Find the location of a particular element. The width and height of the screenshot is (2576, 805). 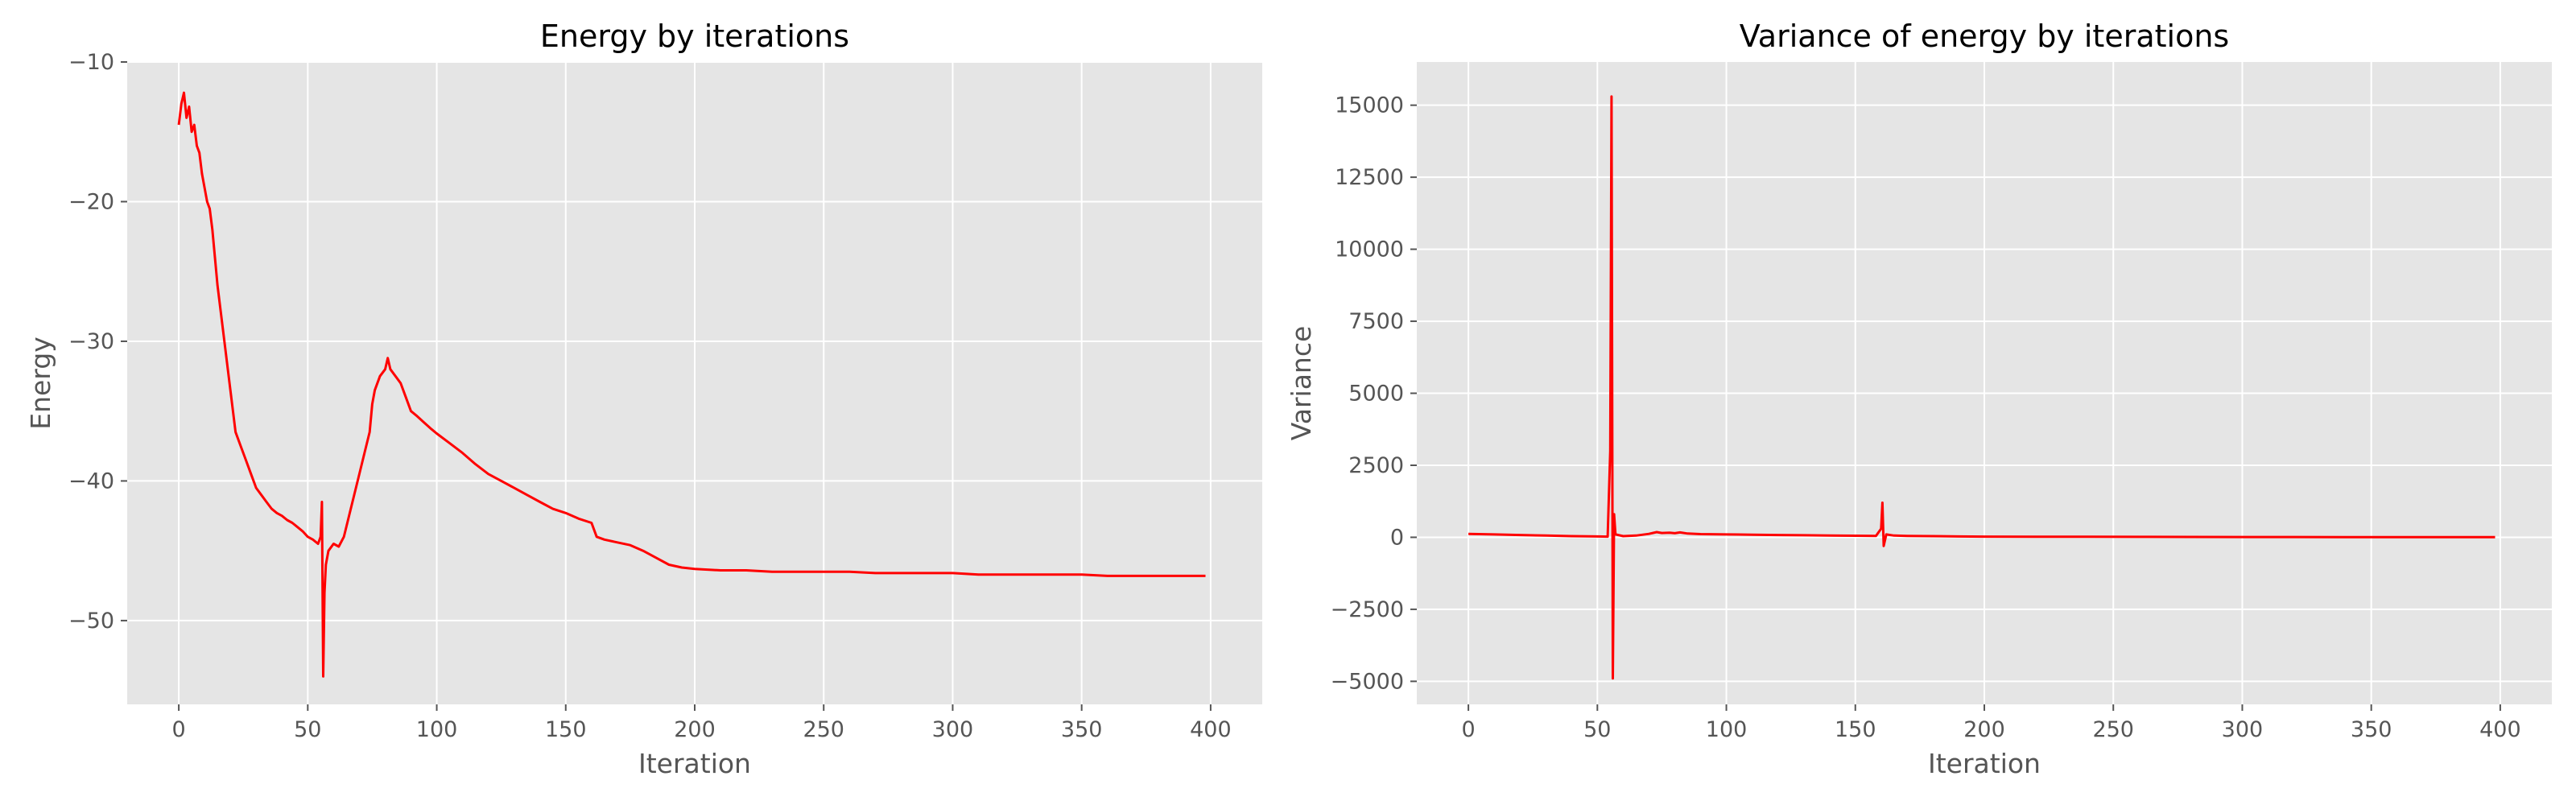

y-tick-label: −5000 is located at coordinates (1367, 681).